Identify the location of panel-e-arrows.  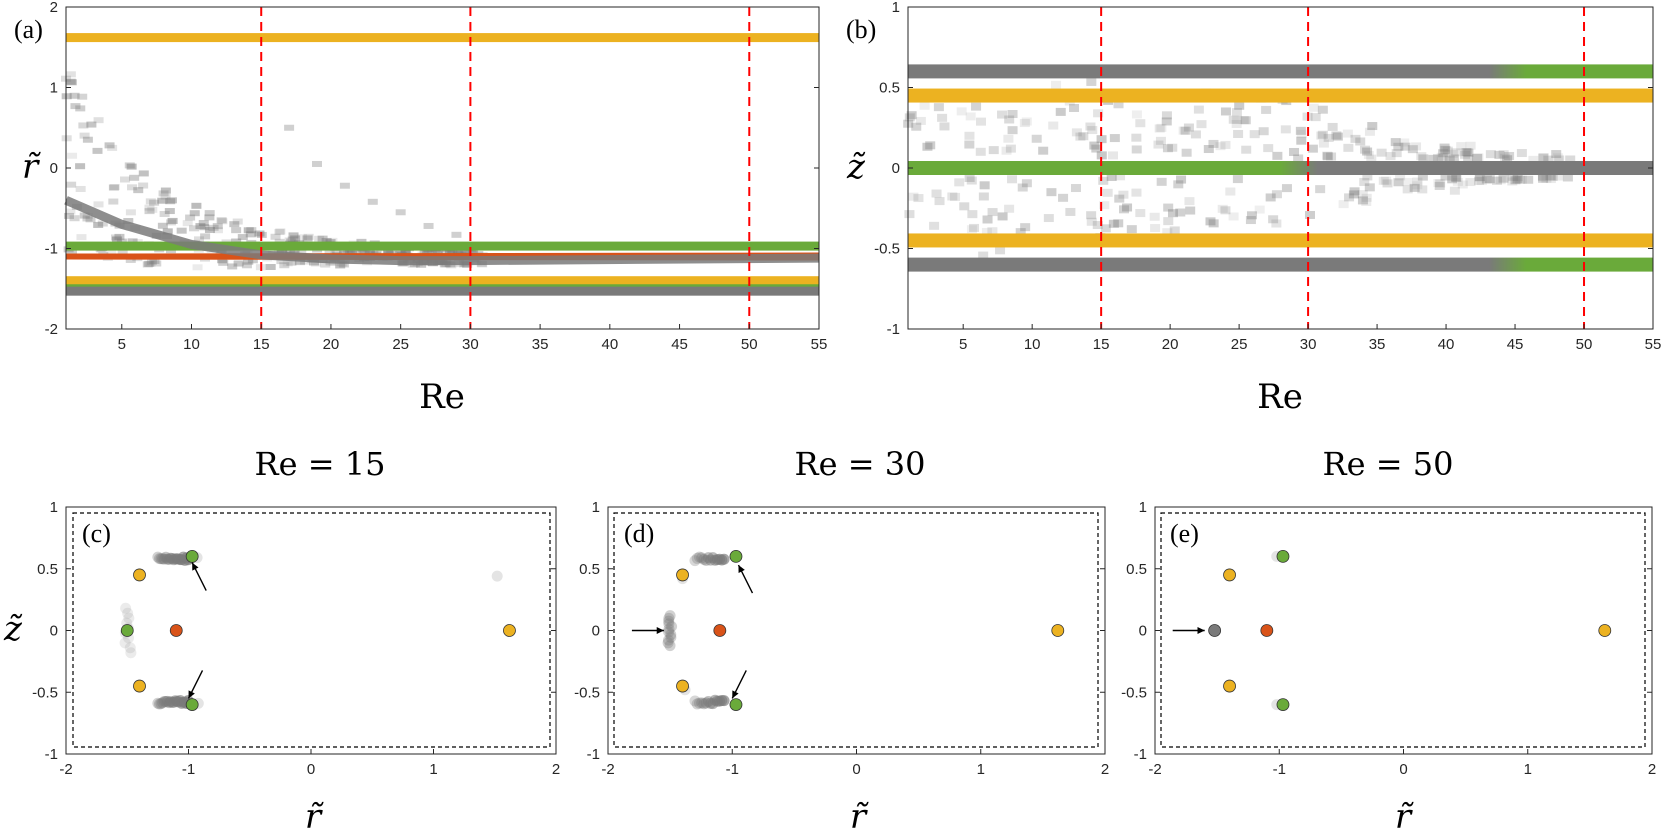
(1188, 630).